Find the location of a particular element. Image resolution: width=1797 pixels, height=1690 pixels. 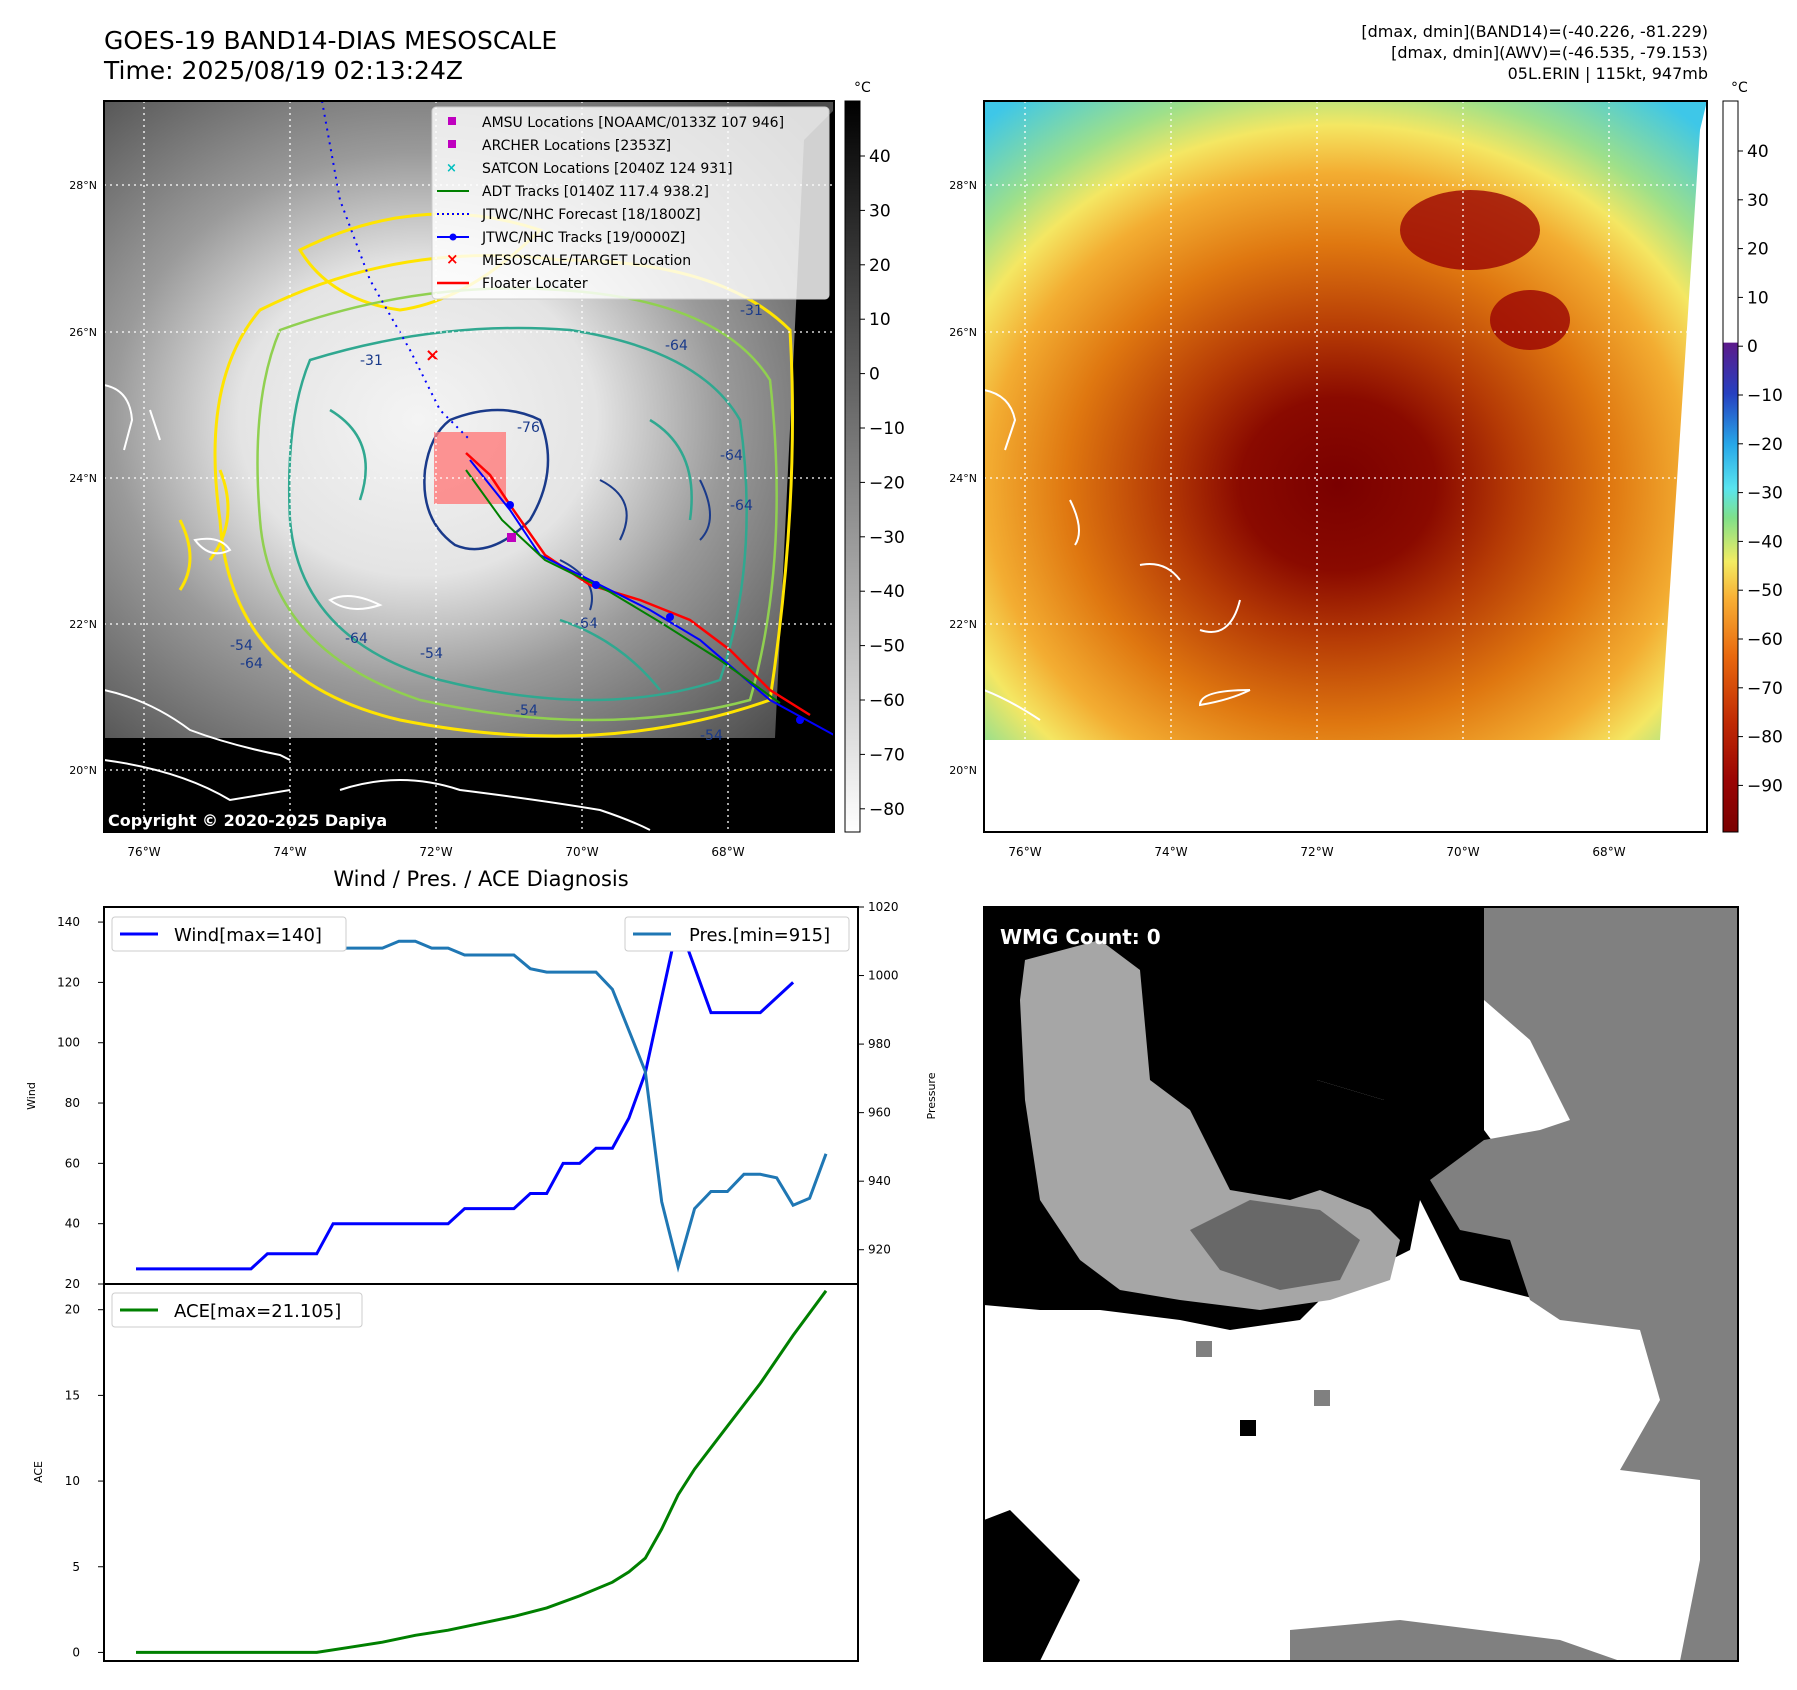

gray-colorbar-tick-label: 20 is located at coordinates (880, 266).